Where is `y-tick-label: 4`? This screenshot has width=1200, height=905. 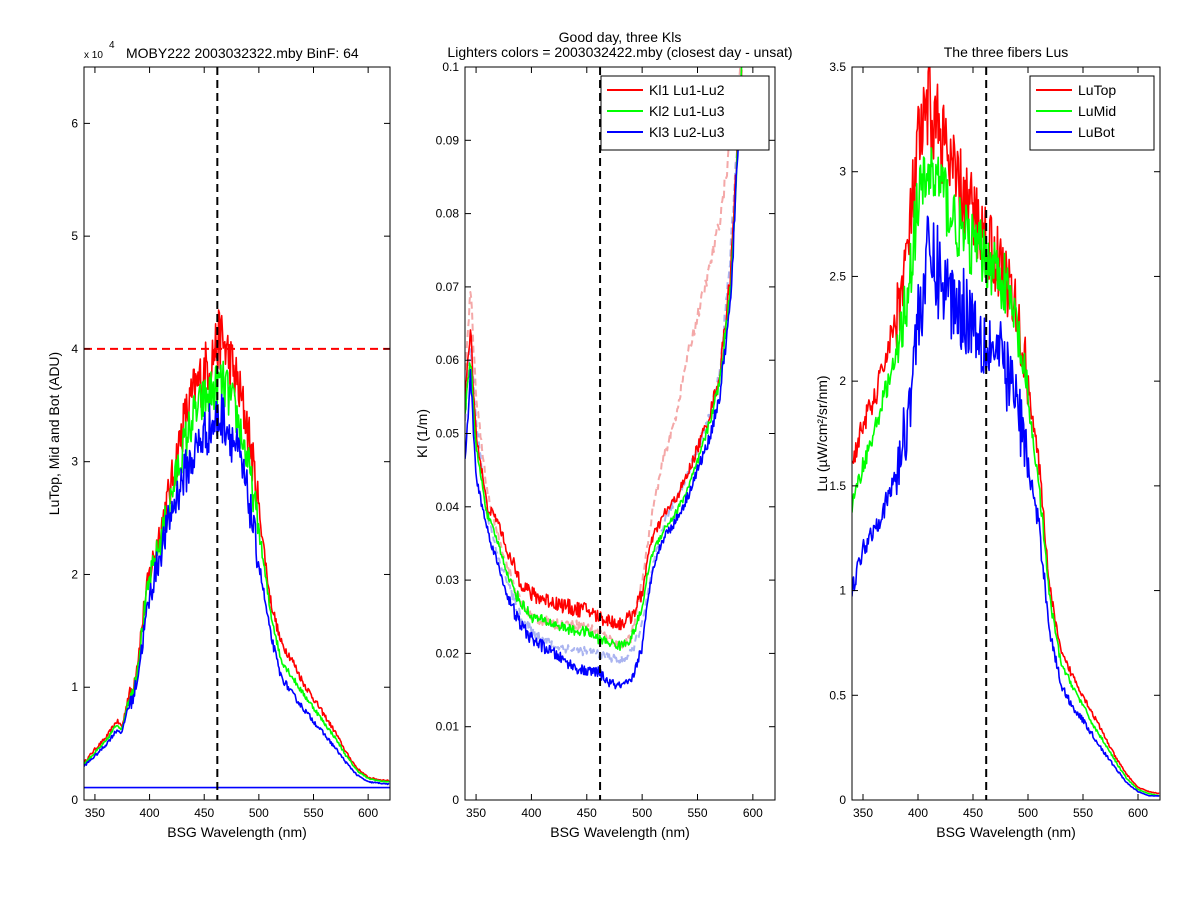
y-tick-label: 4 is located at coordinates (74, 349).